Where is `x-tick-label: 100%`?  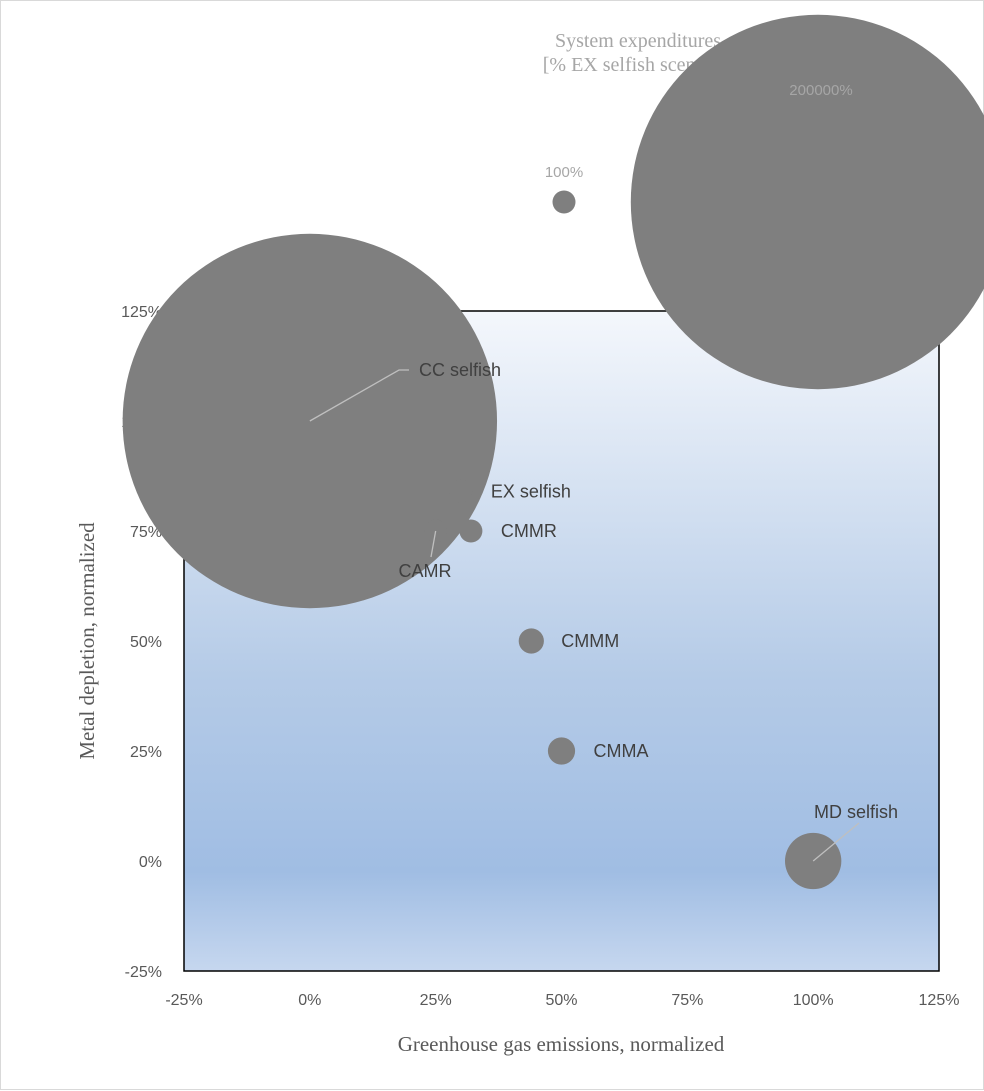
x-tick-label: 100% is located at coordinates (813, 1000).